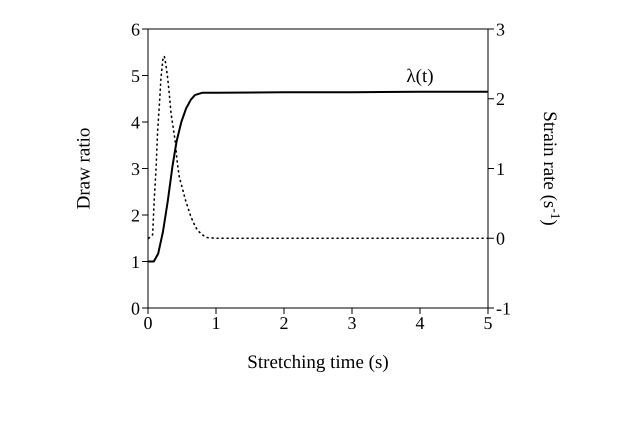 This screenshot has height=438, width=640. What do you see at coordinates (135, 262) in the screenshot?
I see `y-tick-label: 1` at bounding box center [135, 262].